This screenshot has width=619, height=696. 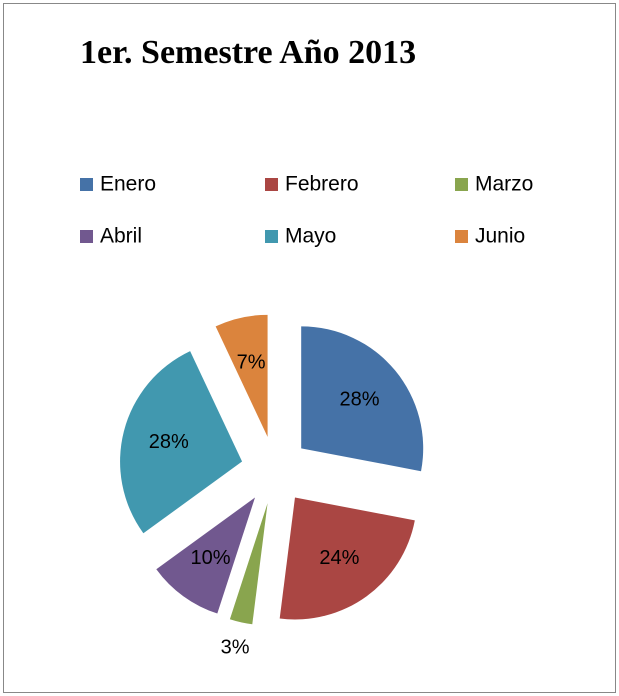 I want to click on legend-label: Abril, so click(x=121, y=236).